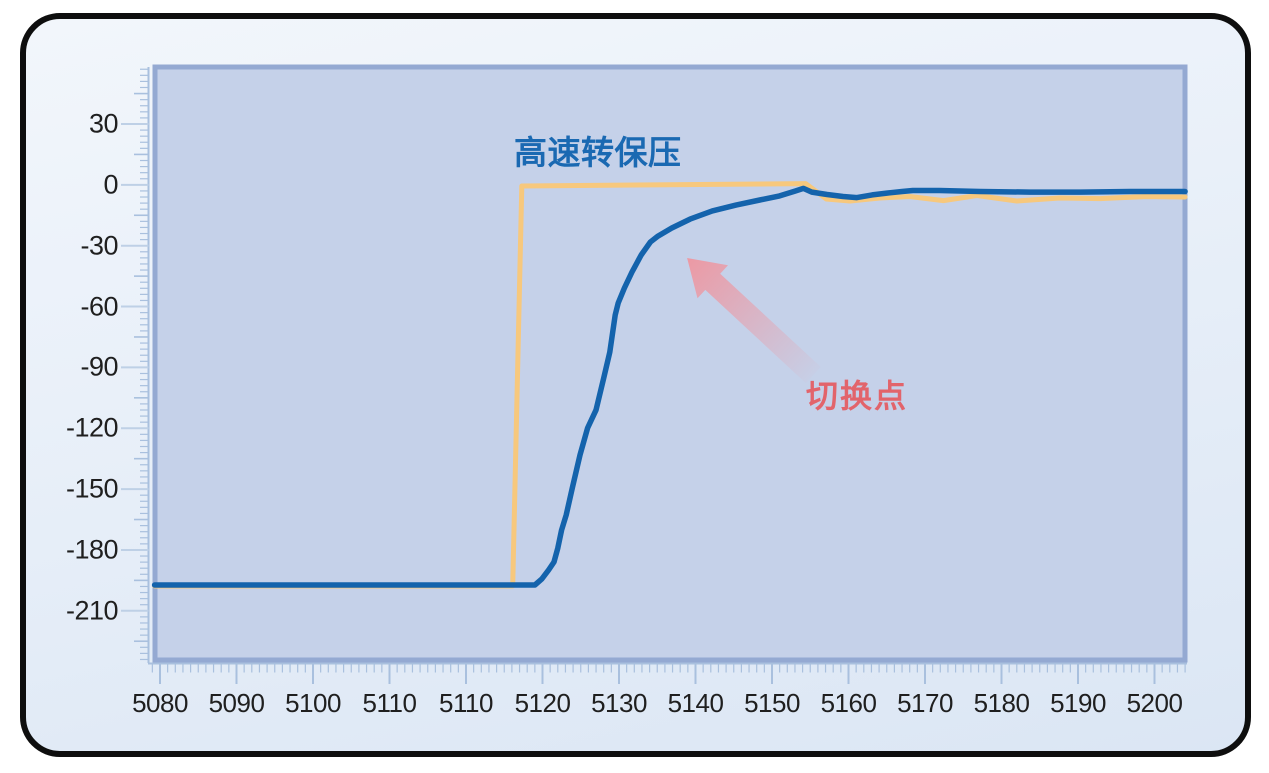 The image size is (1269, 773). What do you see at coordinates (236, 703) in the screenshot?
I see `x-tick-label: 5090` at bounding box center [236, 703].